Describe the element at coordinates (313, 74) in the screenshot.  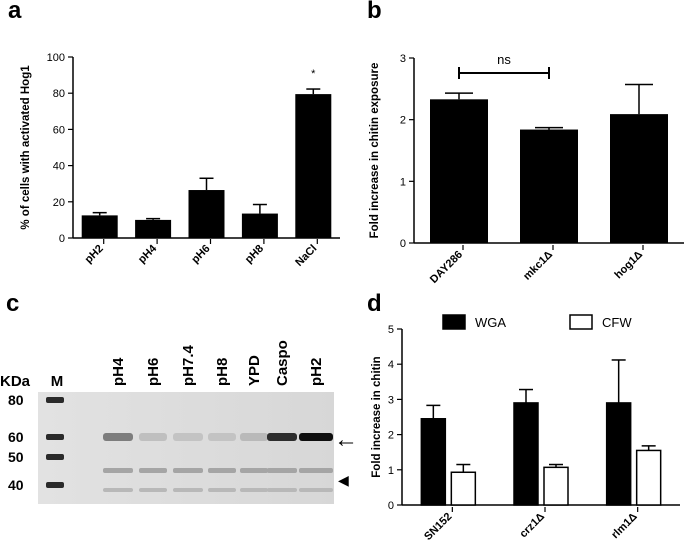
I see `chart-a-significance-star: *` at that location.